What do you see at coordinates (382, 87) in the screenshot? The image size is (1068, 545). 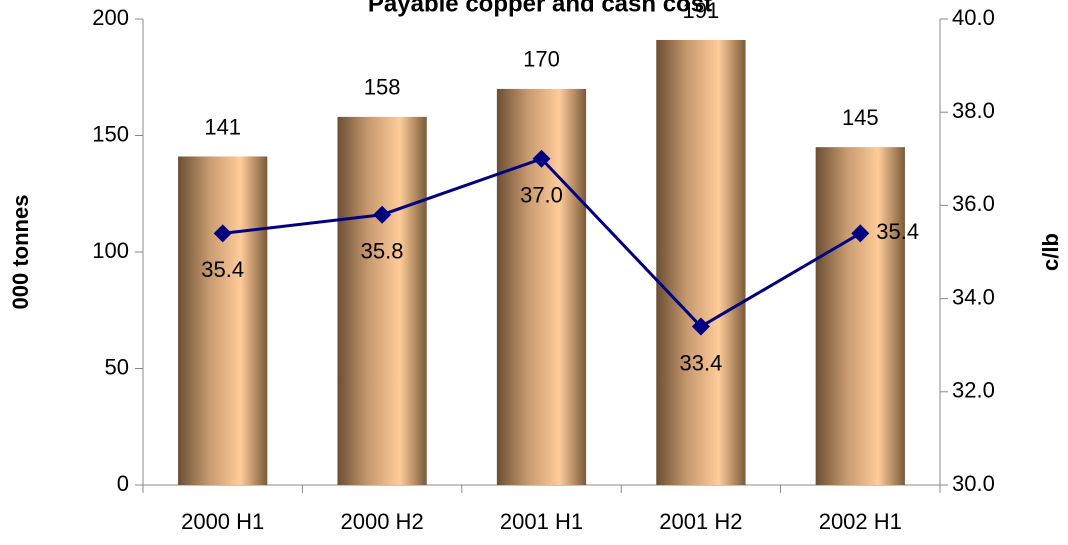 I see `bar-value-label: 158` at bounding box center [382, 87].